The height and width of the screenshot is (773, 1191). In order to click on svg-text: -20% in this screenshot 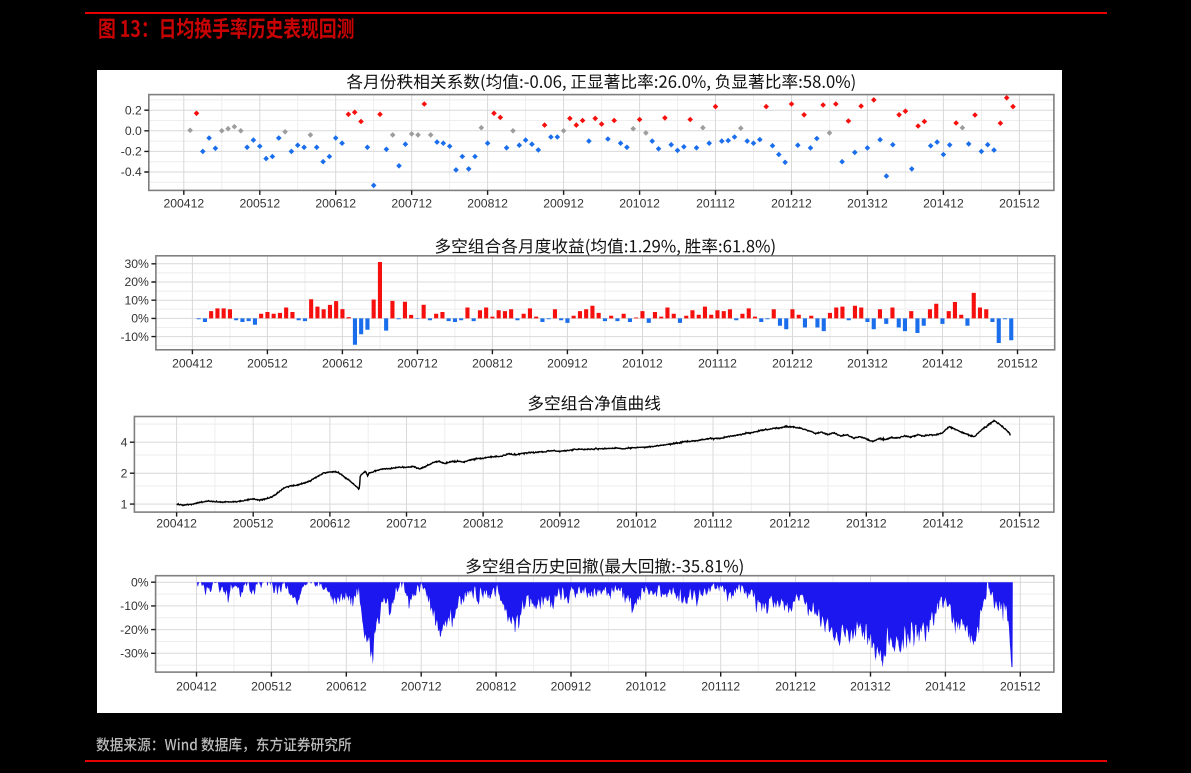, I will do `click(134, 630)`.